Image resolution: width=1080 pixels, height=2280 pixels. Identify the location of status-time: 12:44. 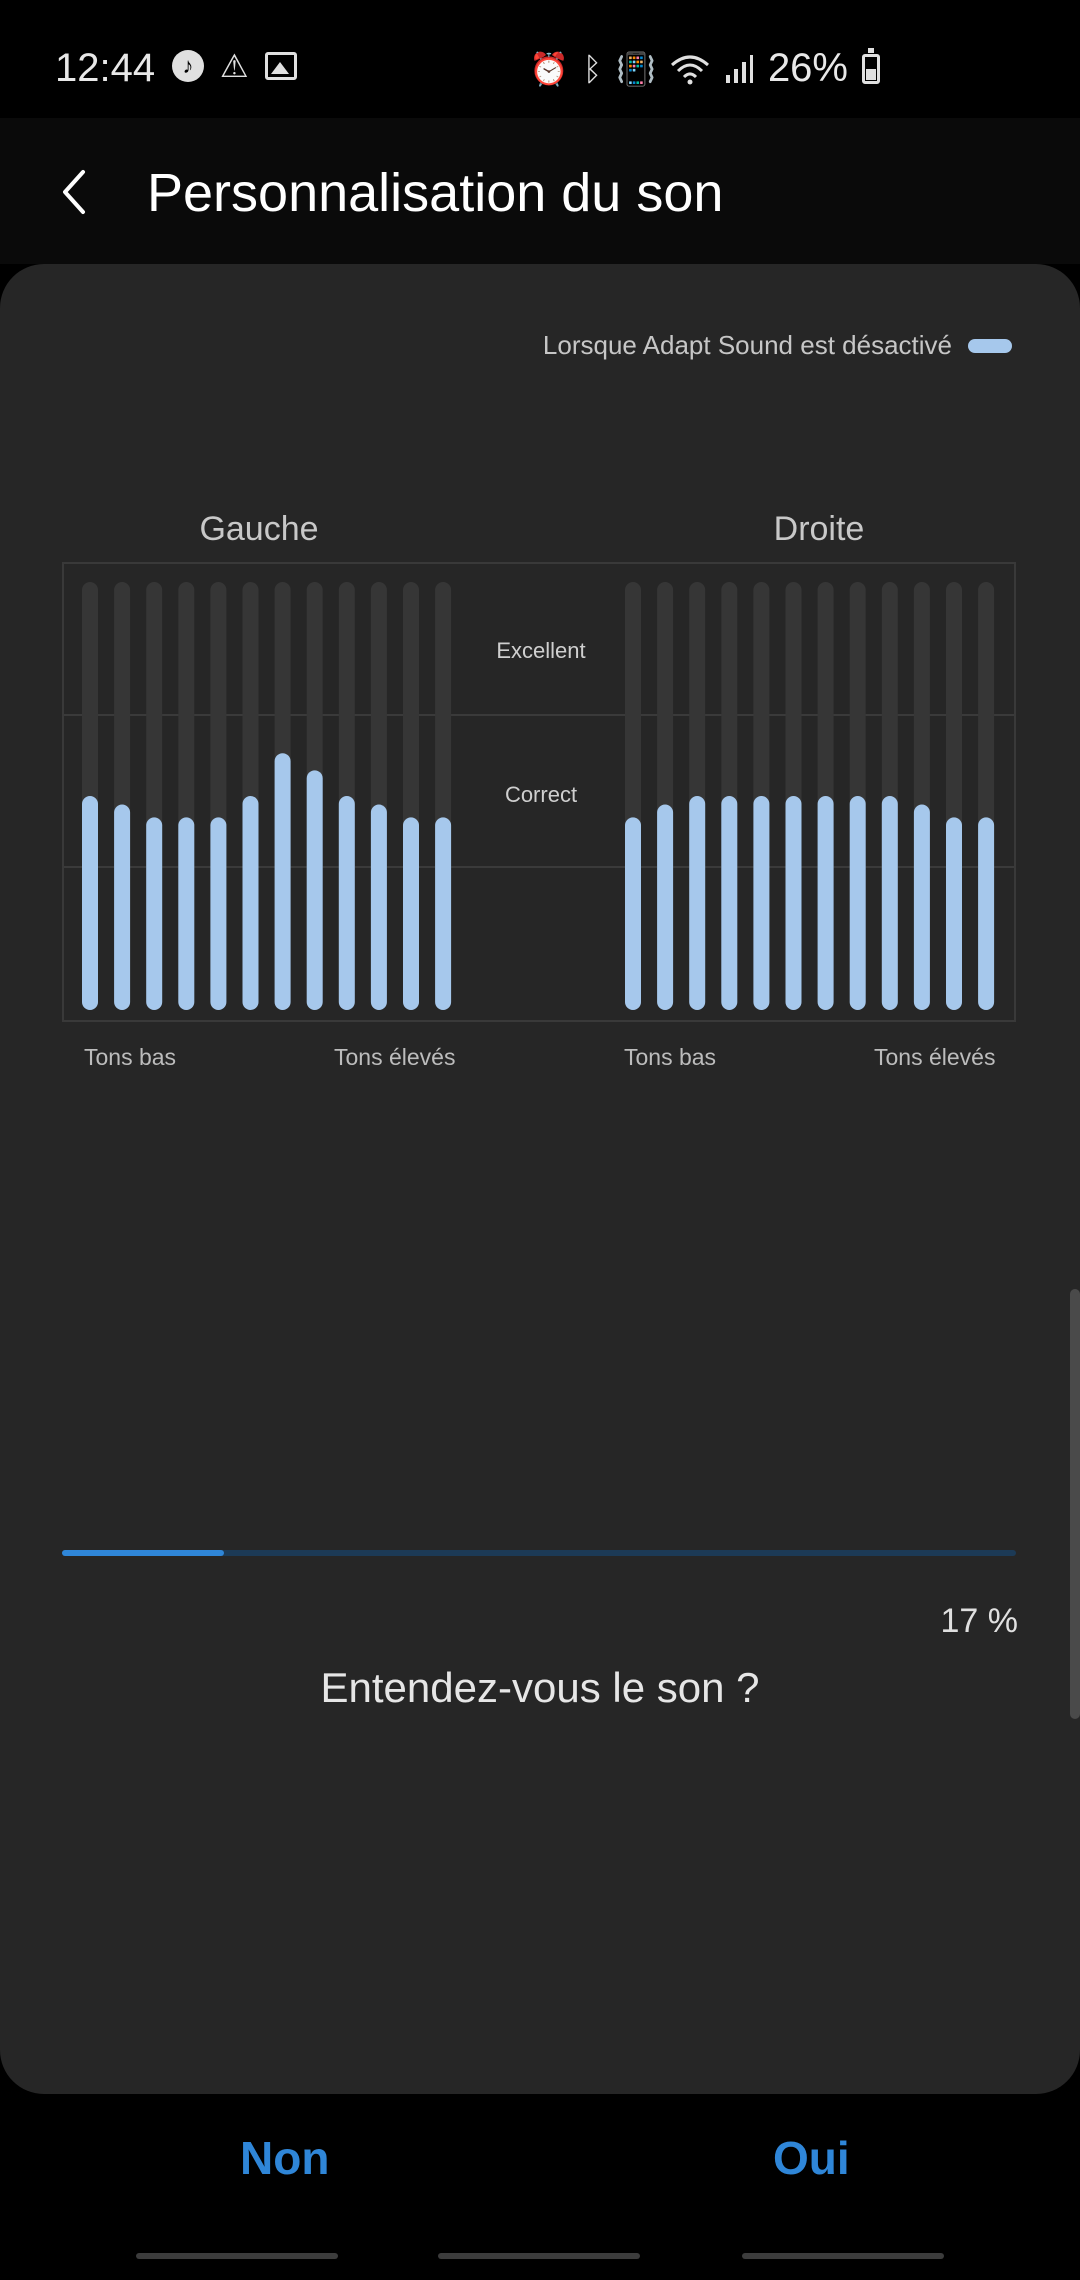
(105, 68).